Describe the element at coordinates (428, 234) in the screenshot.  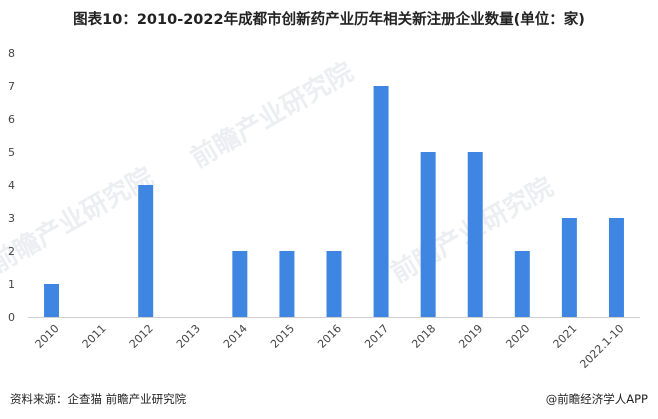
I see `bar-2018` at that location.